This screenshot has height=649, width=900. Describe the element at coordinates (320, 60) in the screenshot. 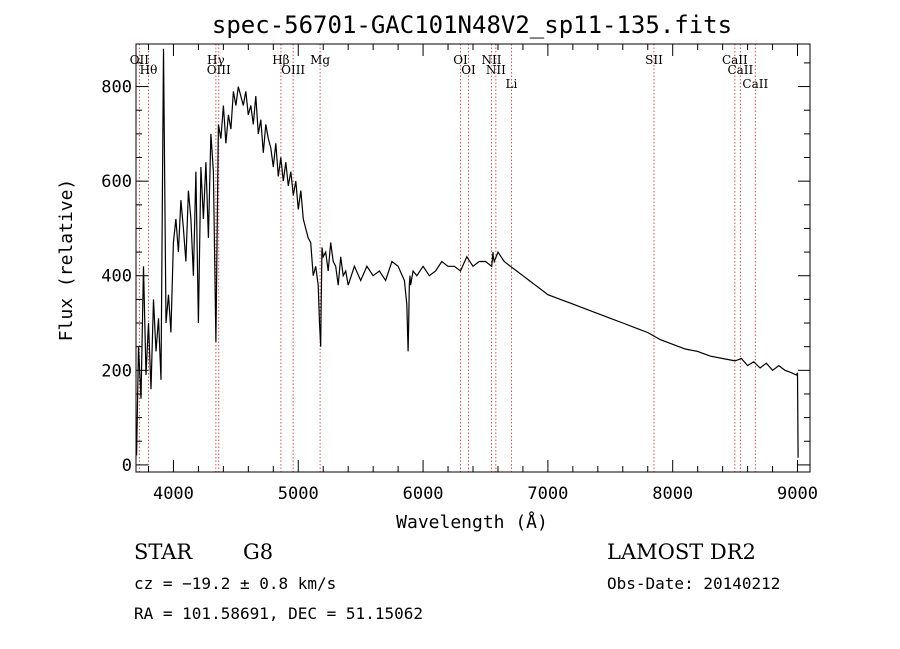

I see `spectral-line-label-6: Mg` at that location.